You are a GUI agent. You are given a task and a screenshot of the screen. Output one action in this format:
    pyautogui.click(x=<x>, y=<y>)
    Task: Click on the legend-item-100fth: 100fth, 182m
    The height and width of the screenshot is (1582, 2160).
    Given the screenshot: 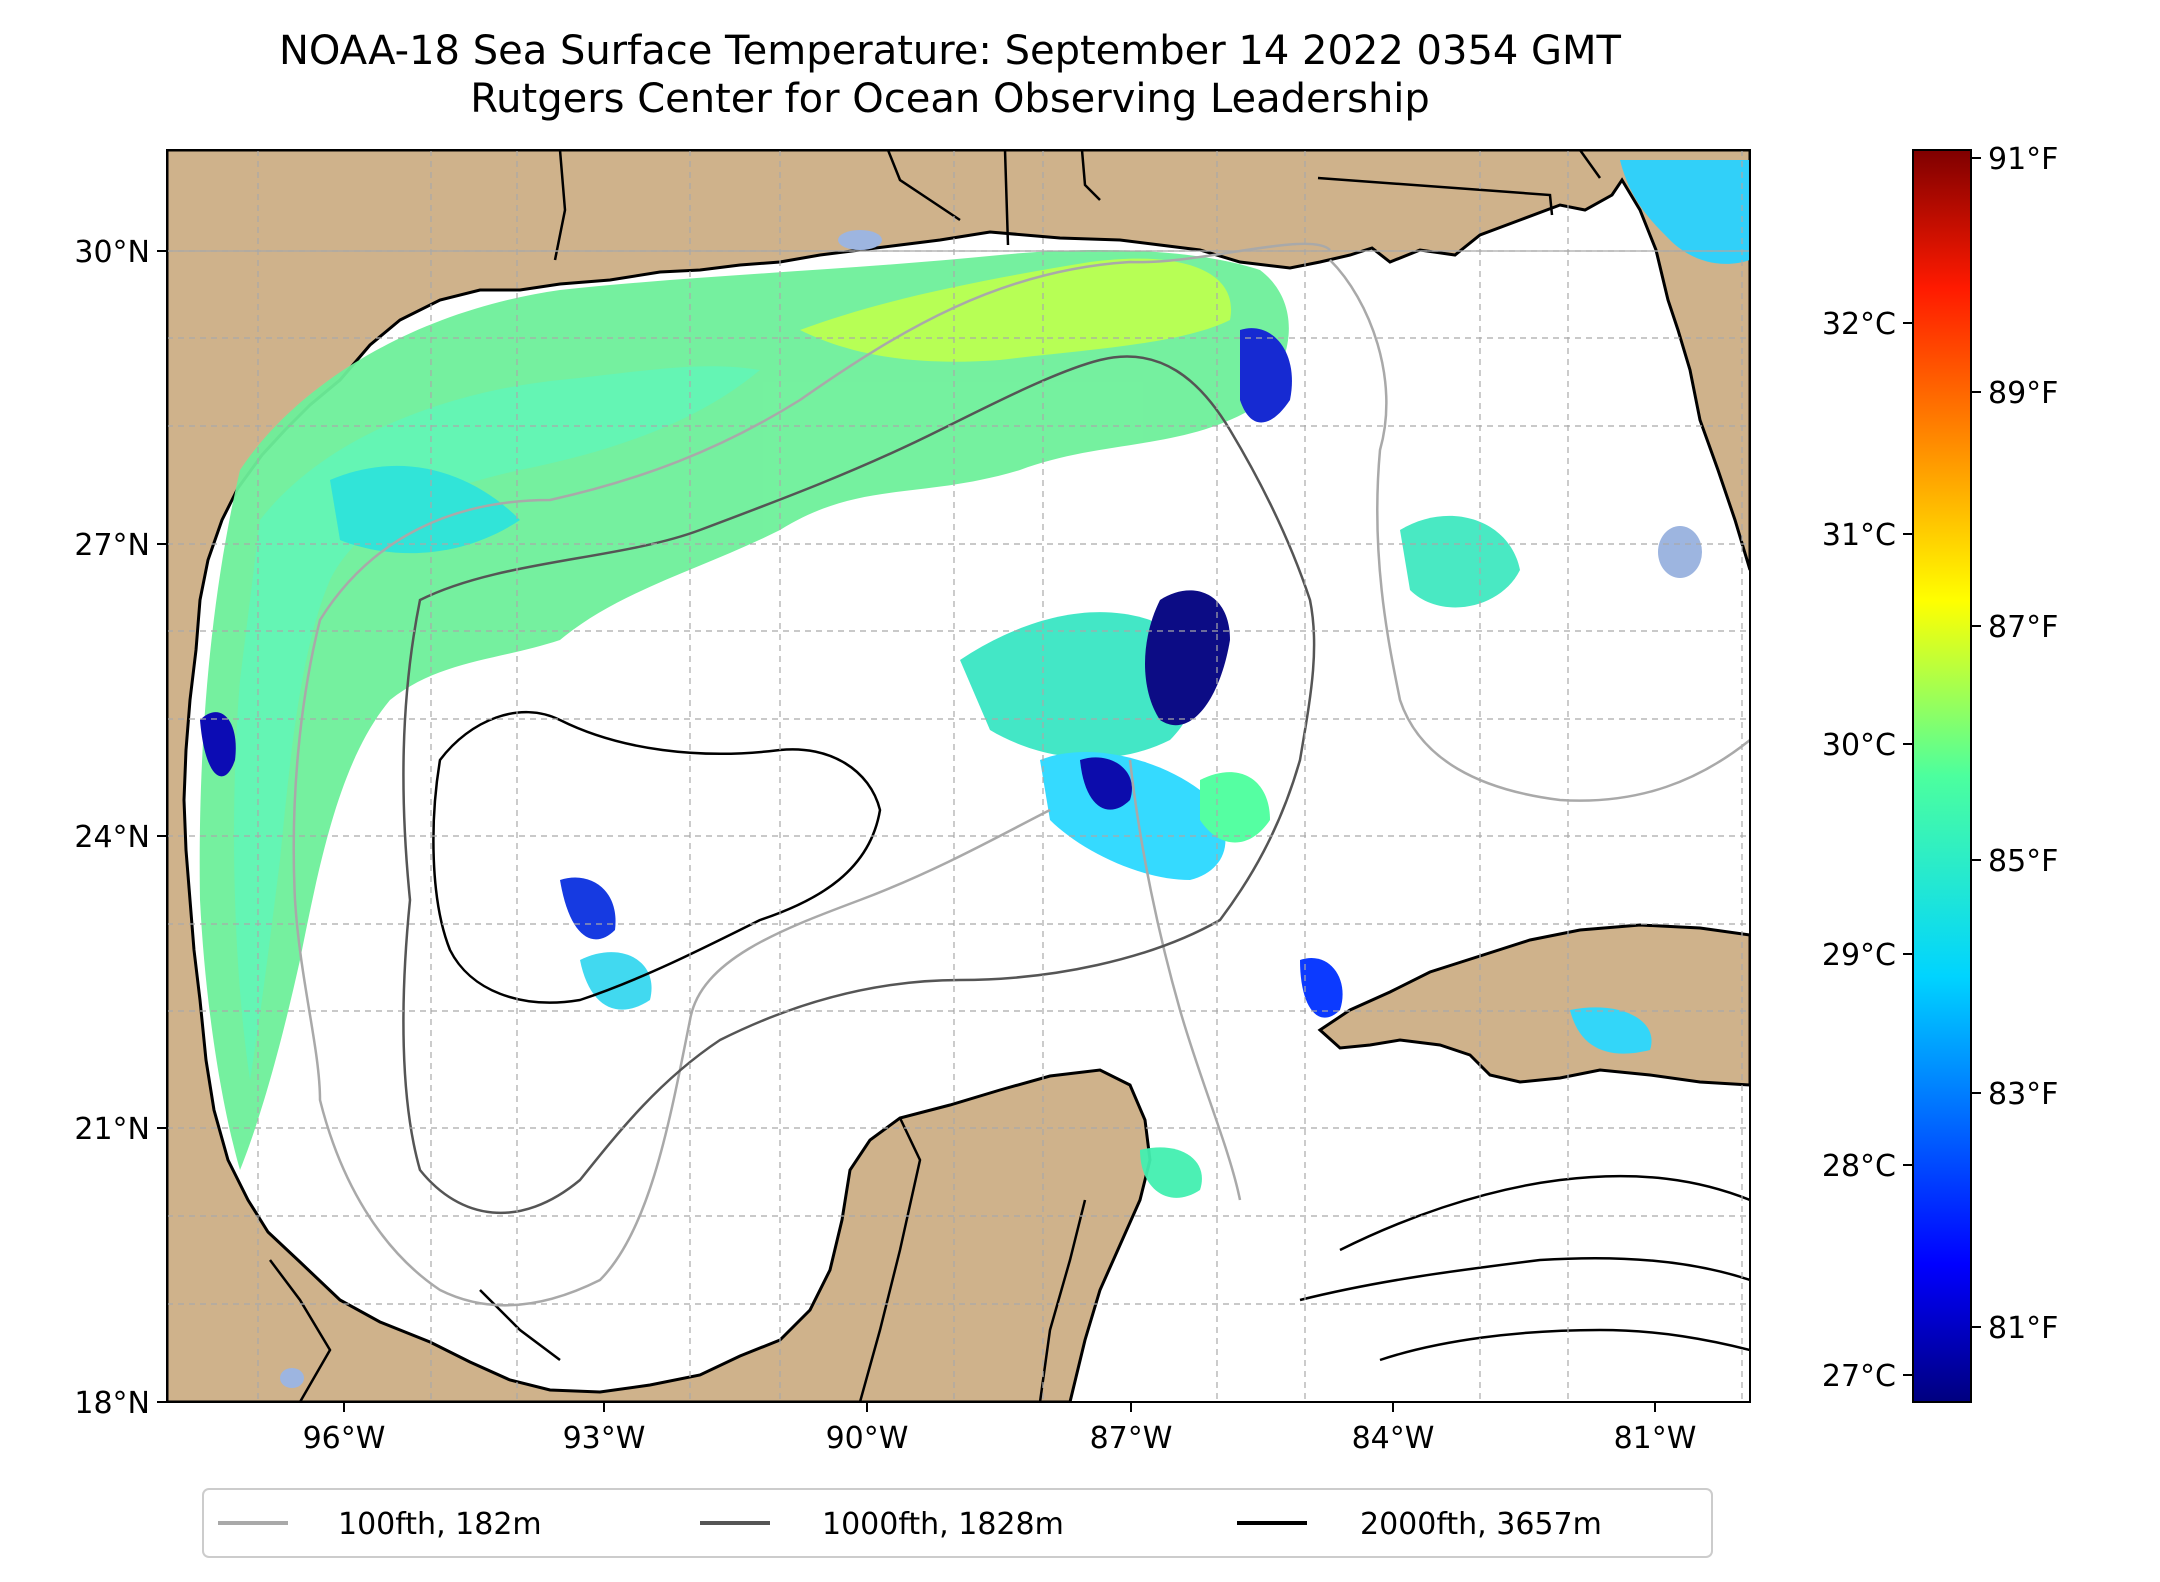 What is the action you would take?
    pyautogui.click(x=380, y=1524)
    